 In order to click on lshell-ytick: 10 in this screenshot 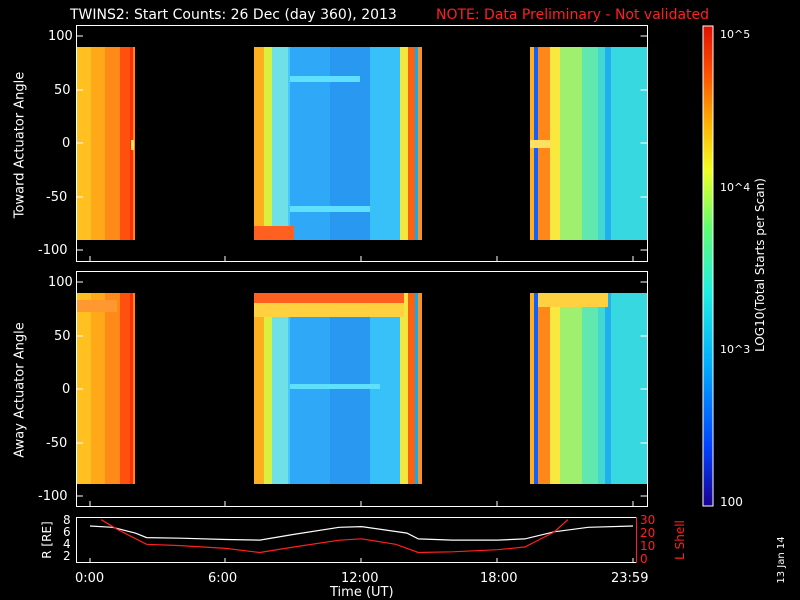, I will do `click(648, 546)`.